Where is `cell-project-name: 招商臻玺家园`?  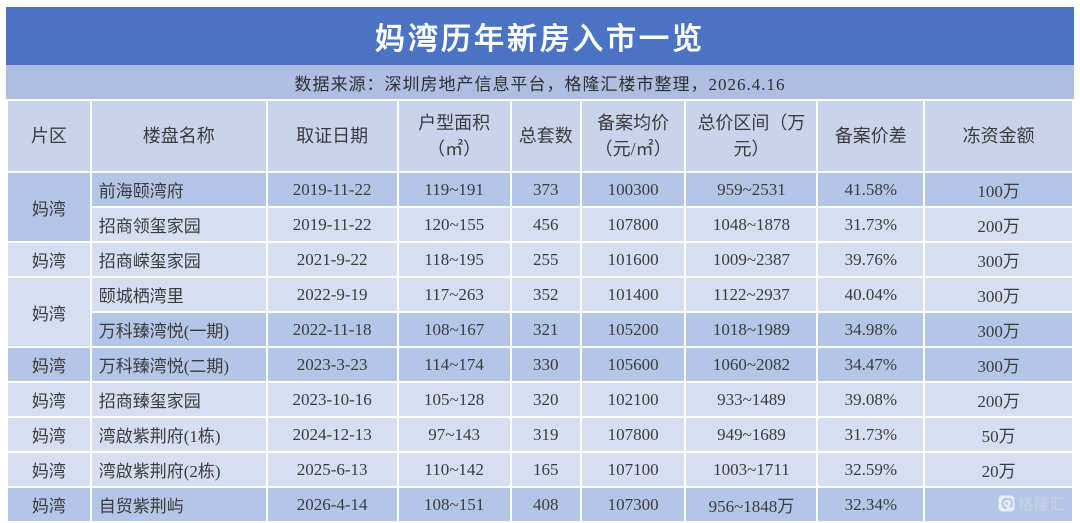 cell-project-name: 招商臻玺家园 is located at coordinates (178, 399).